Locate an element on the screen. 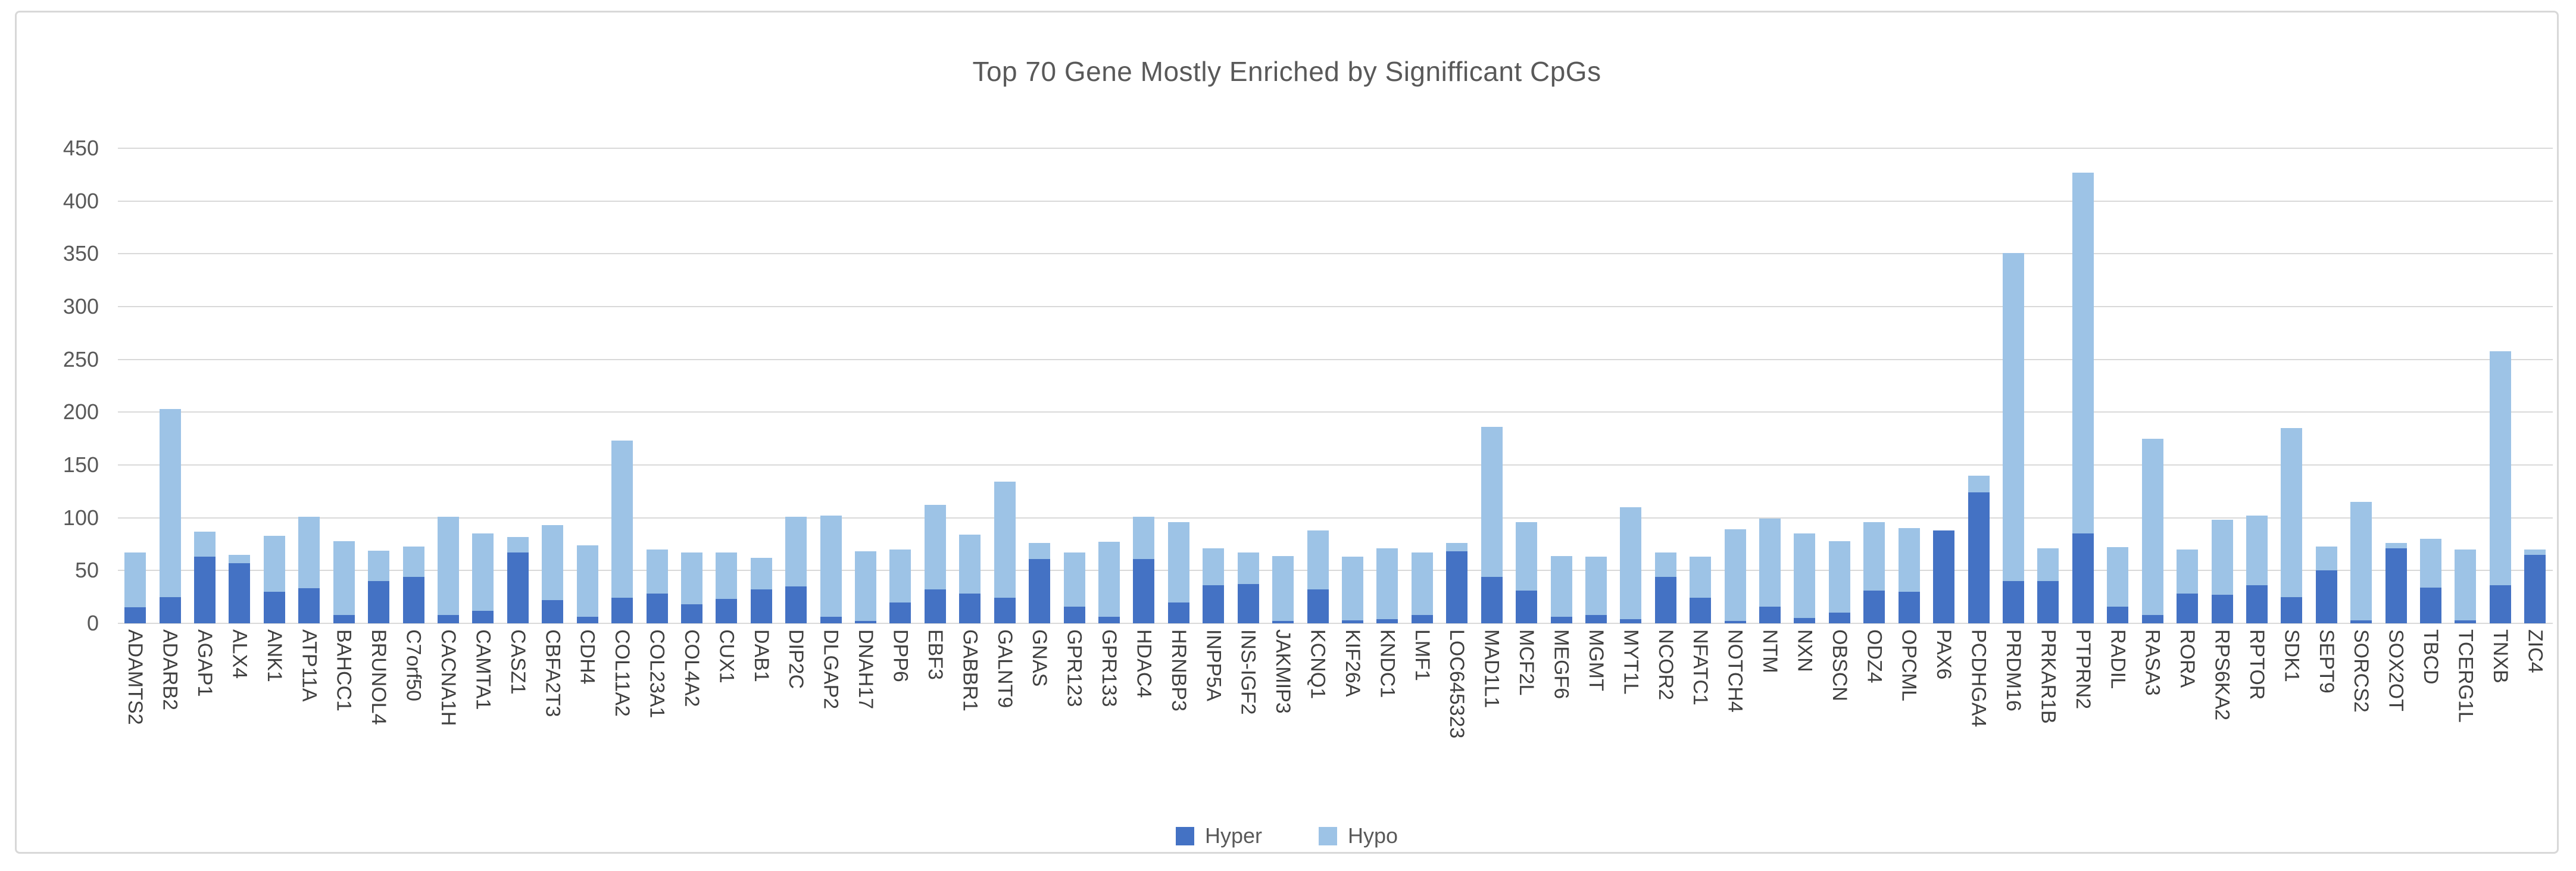 This screenshot has width=2576, height=871. bar-JAKMIP3 is located at coordinates (1283, 589).